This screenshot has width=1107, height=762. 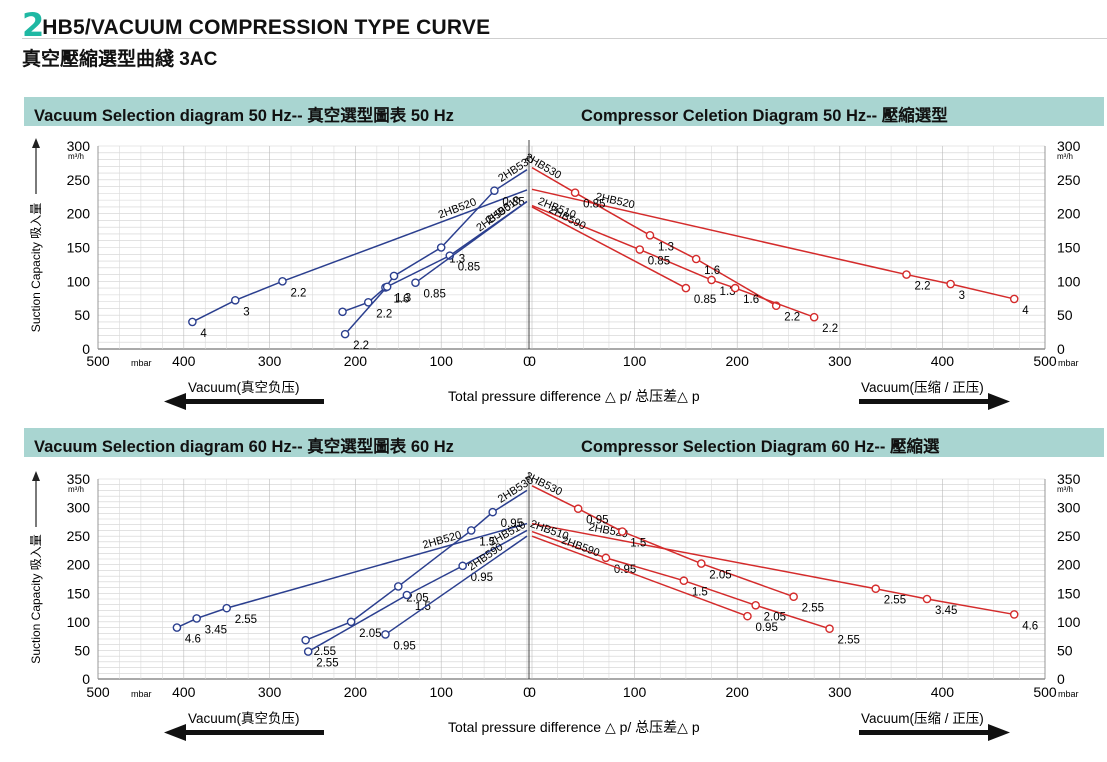 I want to click on x-tick-left: 0, so click(x=527, y=692).